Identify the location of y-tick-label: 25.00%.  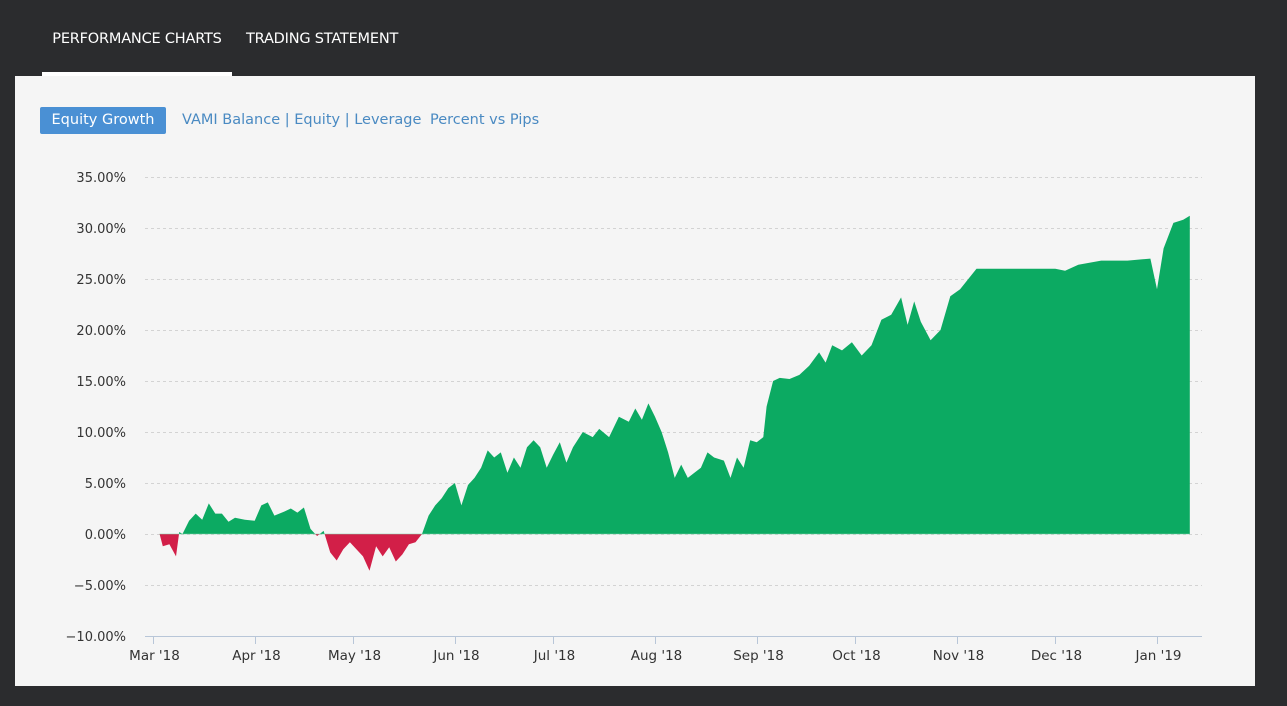
(101, 280).